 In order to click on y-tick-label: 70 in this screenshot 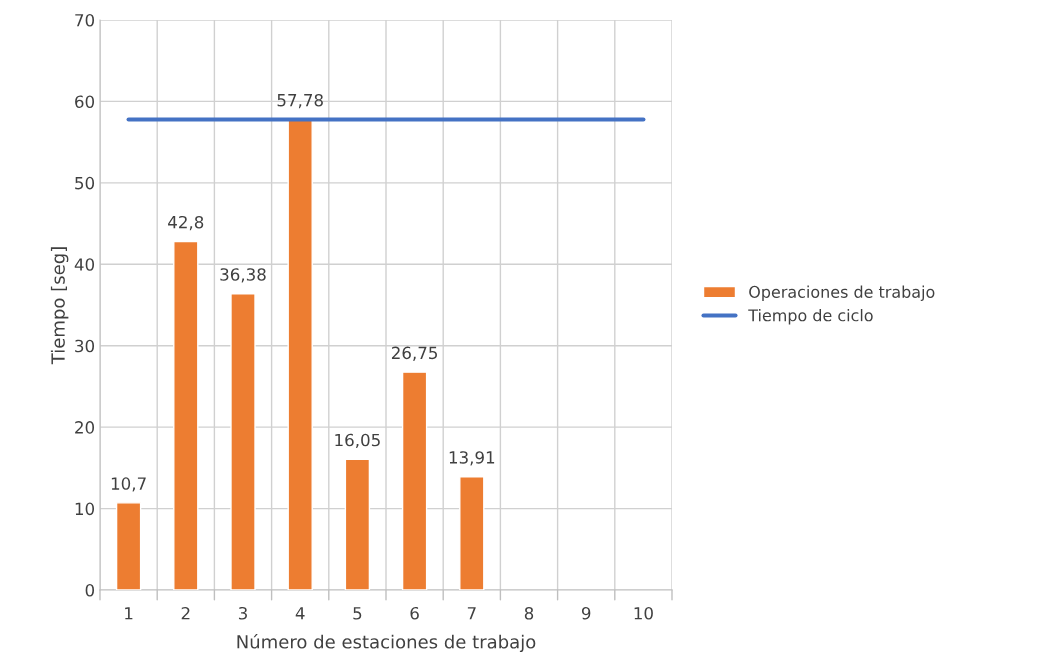, I will do `click(85, 20)`.